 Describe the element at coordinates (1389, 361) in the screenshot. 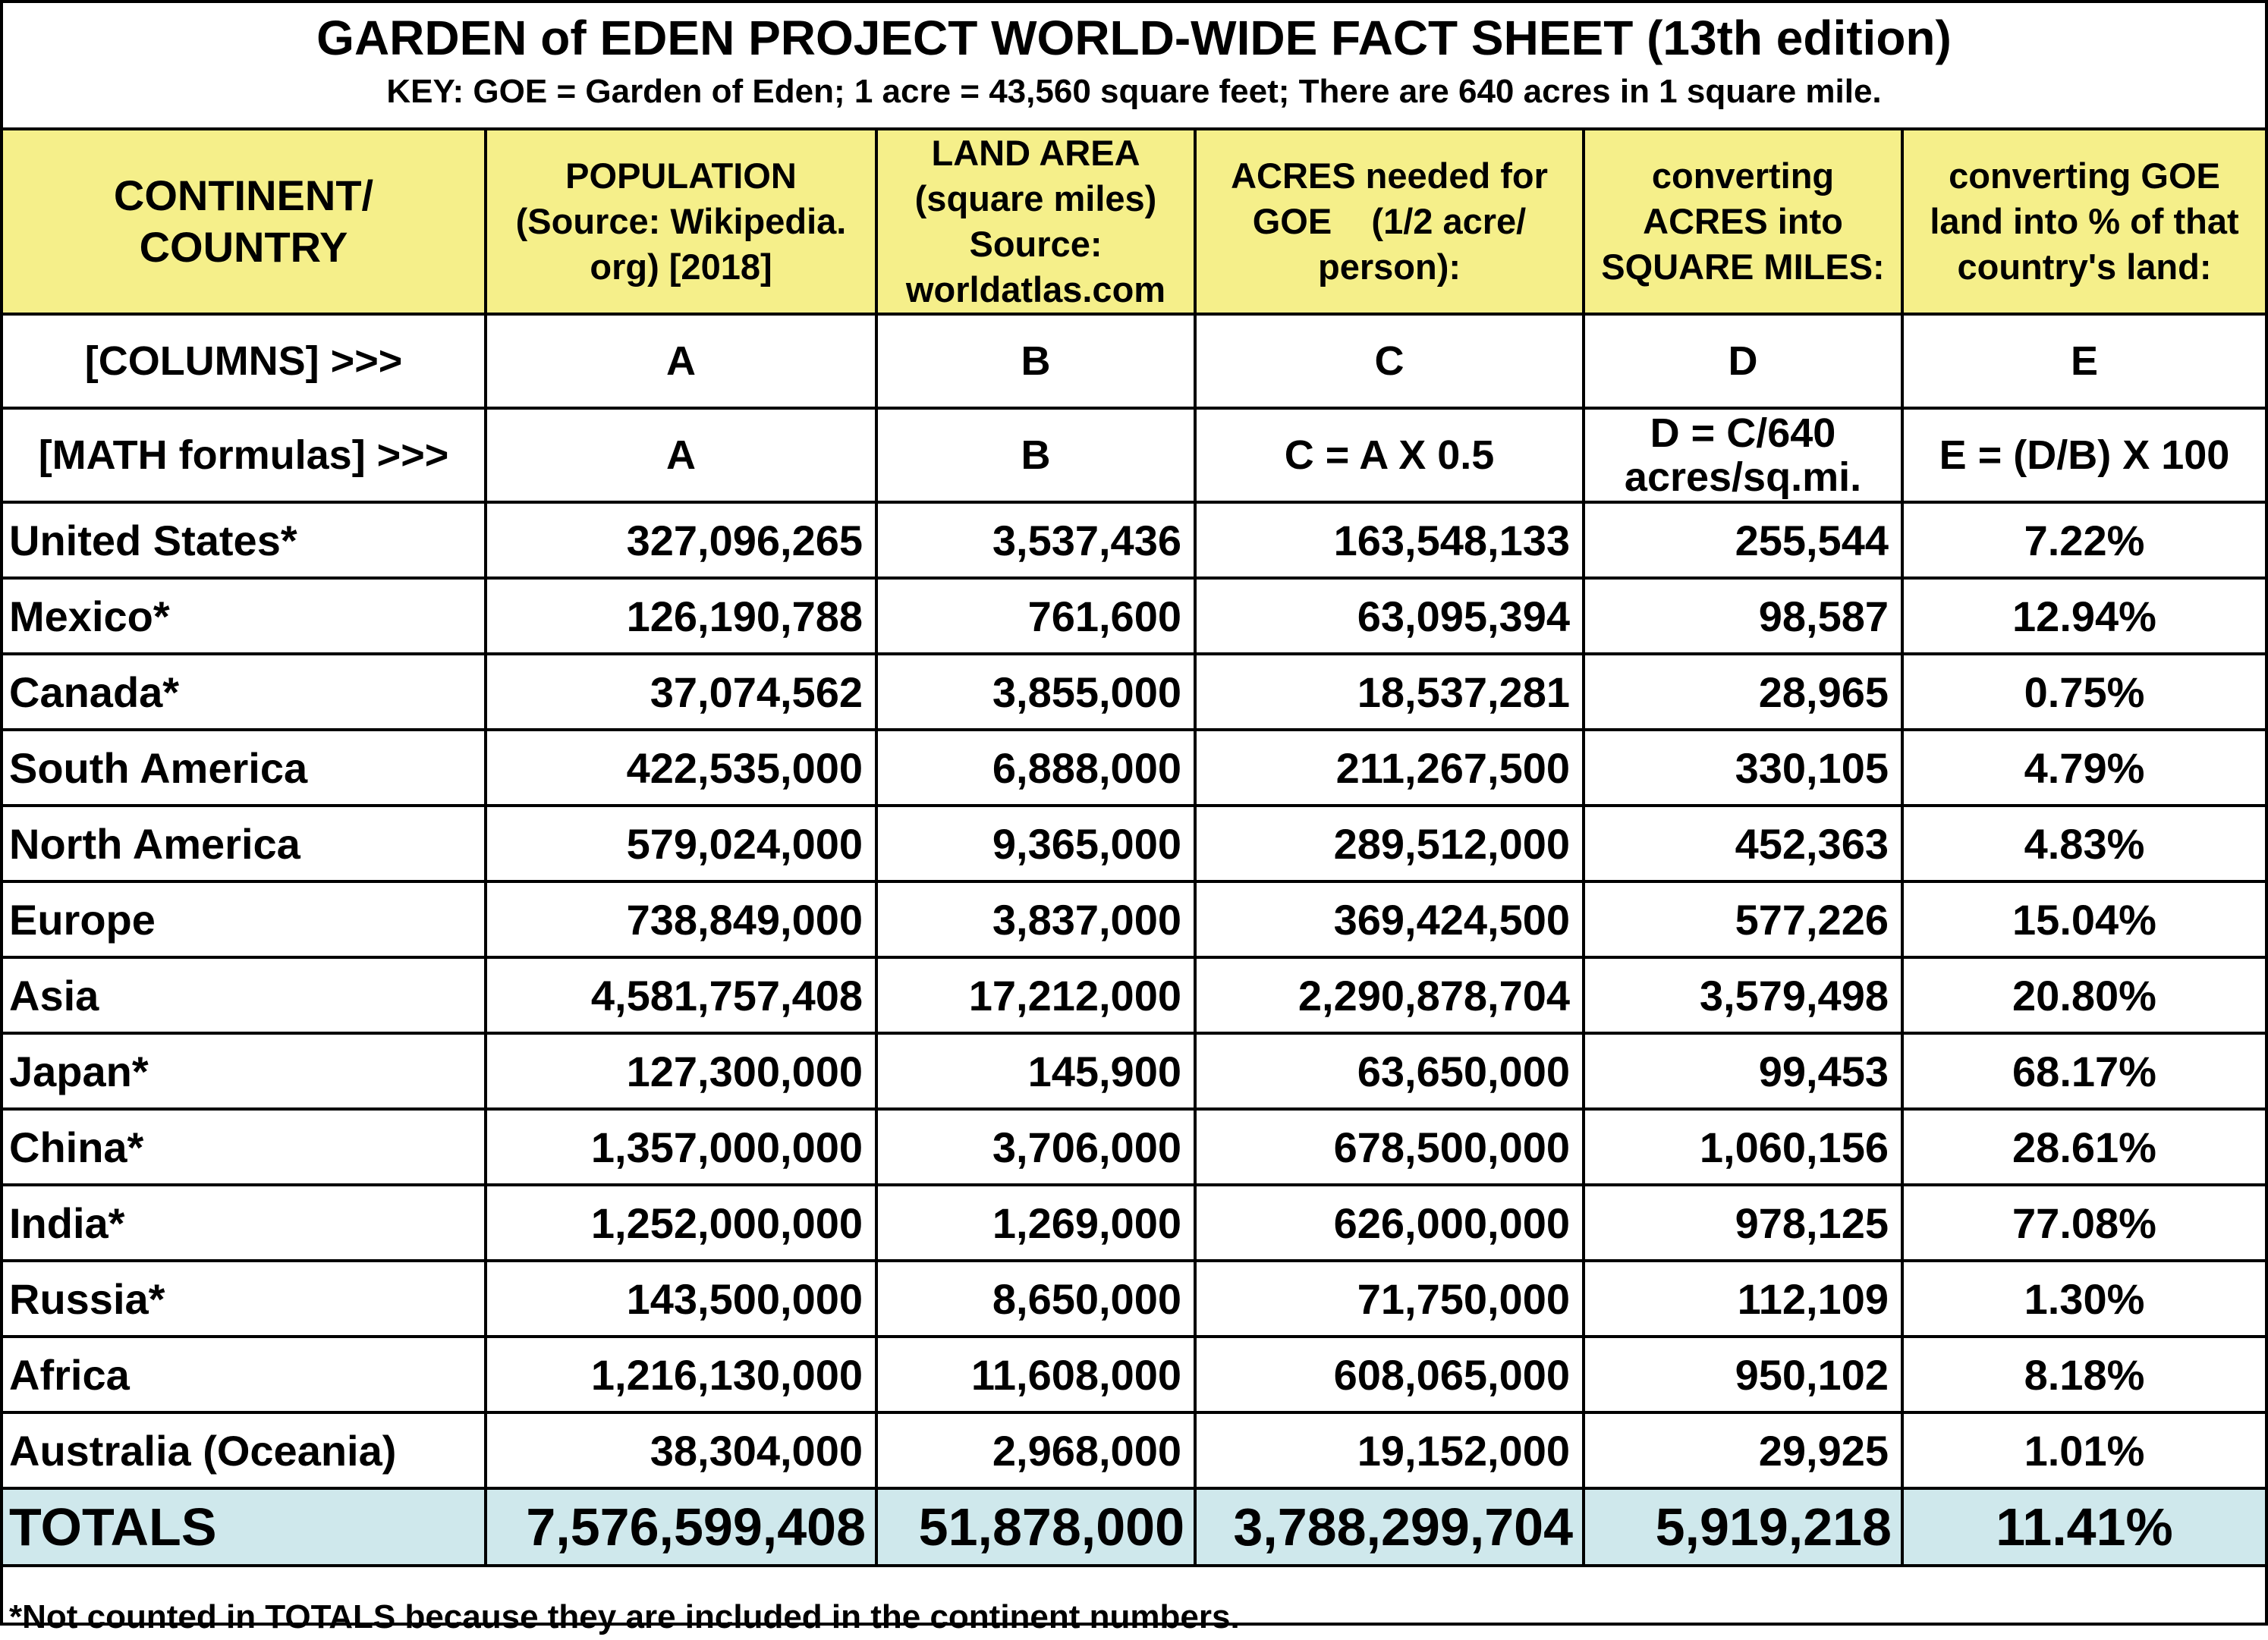

I see `column-letter: C` at that location.